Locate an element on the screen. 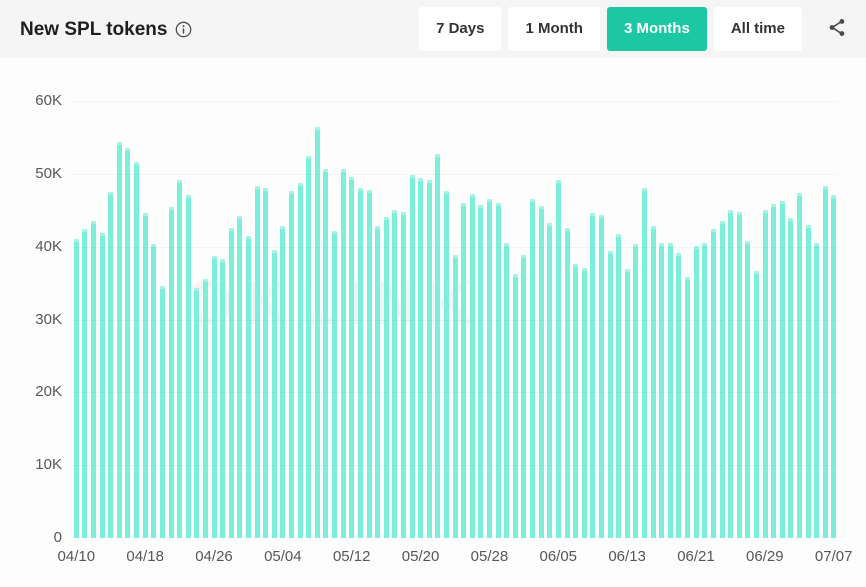 Image resolution: width=866 pixels, height=587 pixels. share-nodes-icon is located at coordinates (837, 29).